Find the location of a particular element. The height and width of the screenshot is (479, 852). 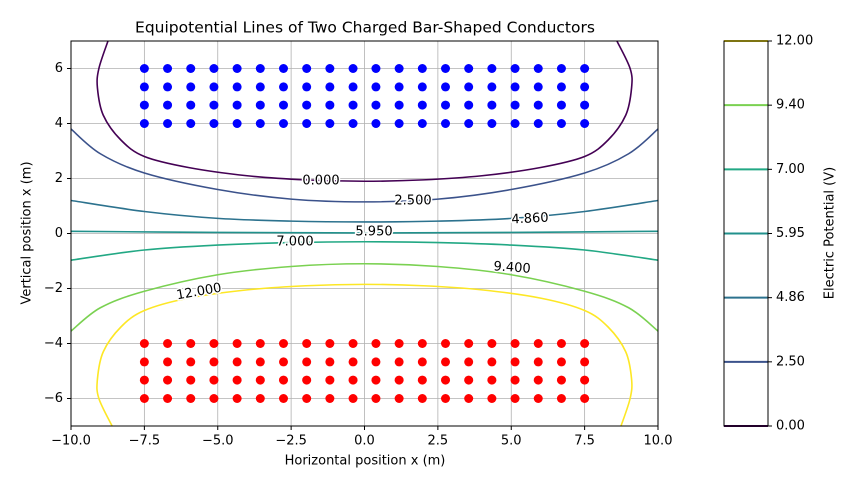

x-tick-label: 5.0 is located at coordinates (511, 441).